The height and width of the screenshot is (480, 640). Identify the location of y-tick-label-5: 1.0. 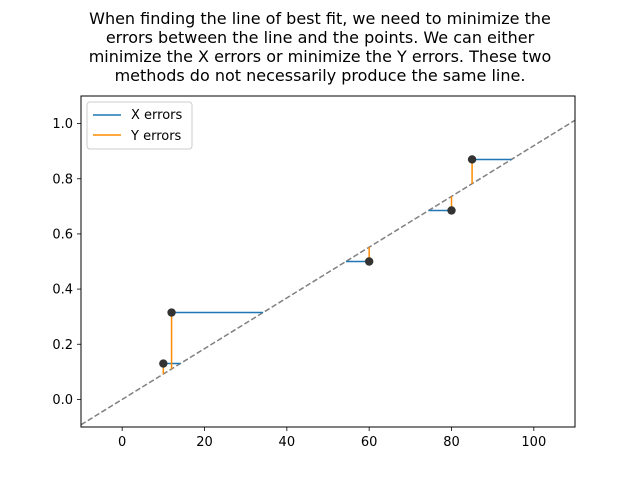
(62, 124).